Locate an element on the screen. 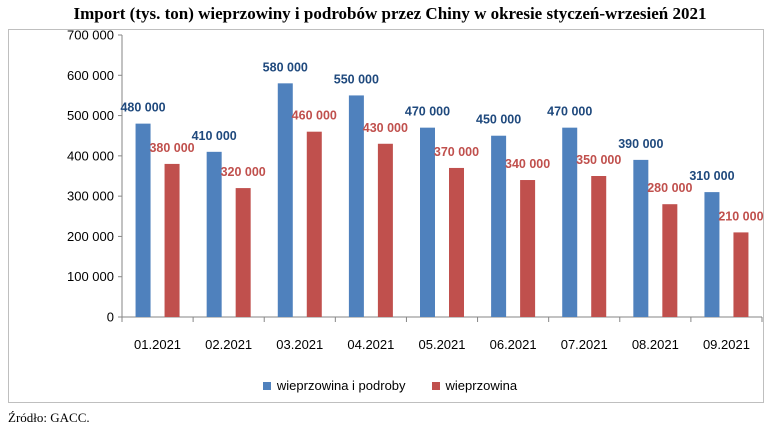 This screenshot has width=780, height=428. y-tick-label: 400 000 is located at coordinates (90, 155).